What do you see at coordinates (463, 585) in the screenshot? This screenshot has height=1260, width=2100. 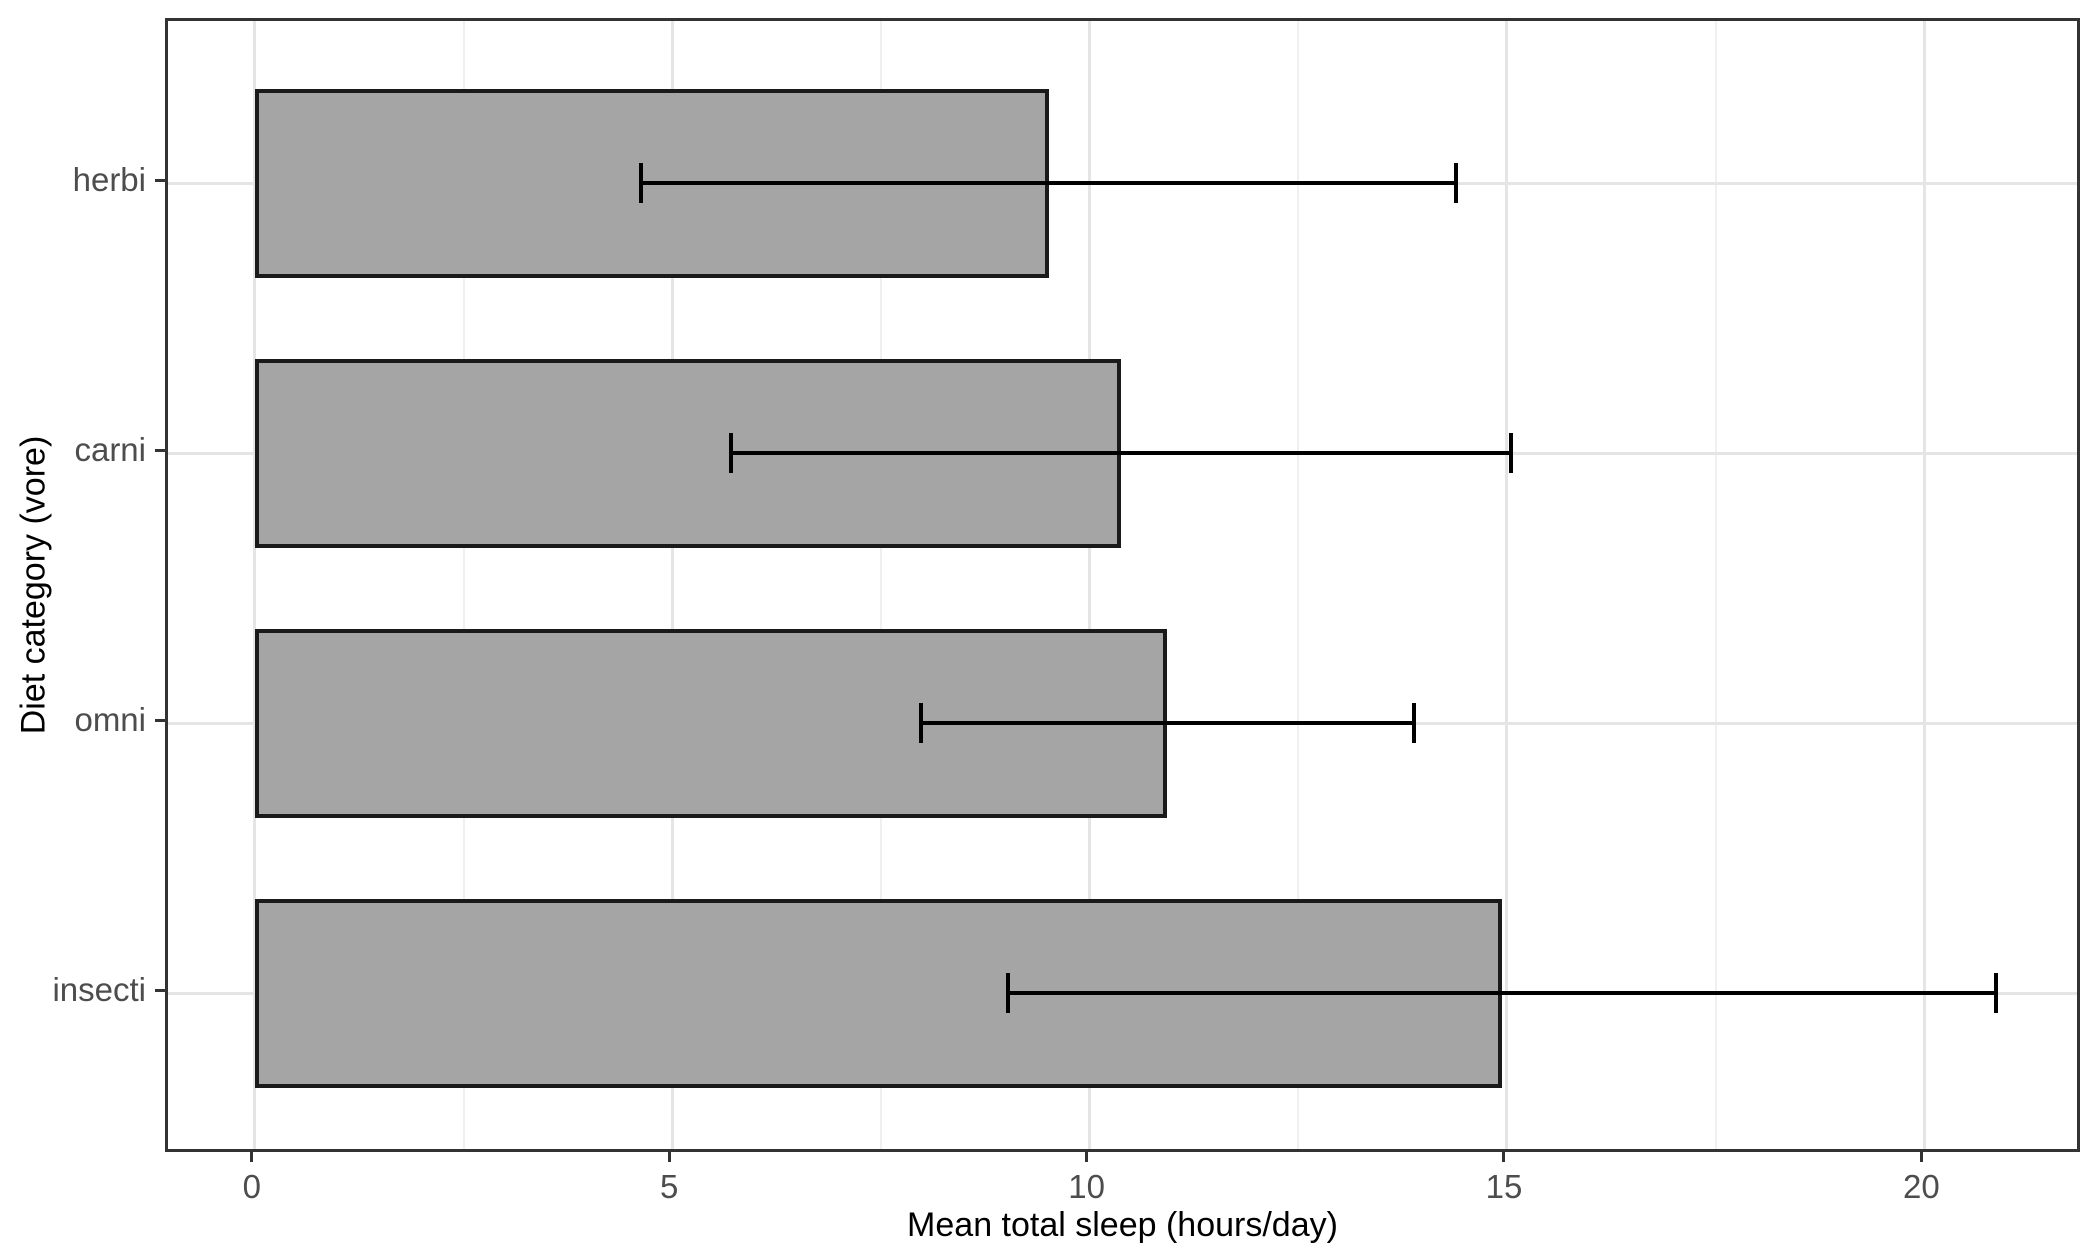 I see `x-minor-gridline-2.5` at bounding box center [463, 585].